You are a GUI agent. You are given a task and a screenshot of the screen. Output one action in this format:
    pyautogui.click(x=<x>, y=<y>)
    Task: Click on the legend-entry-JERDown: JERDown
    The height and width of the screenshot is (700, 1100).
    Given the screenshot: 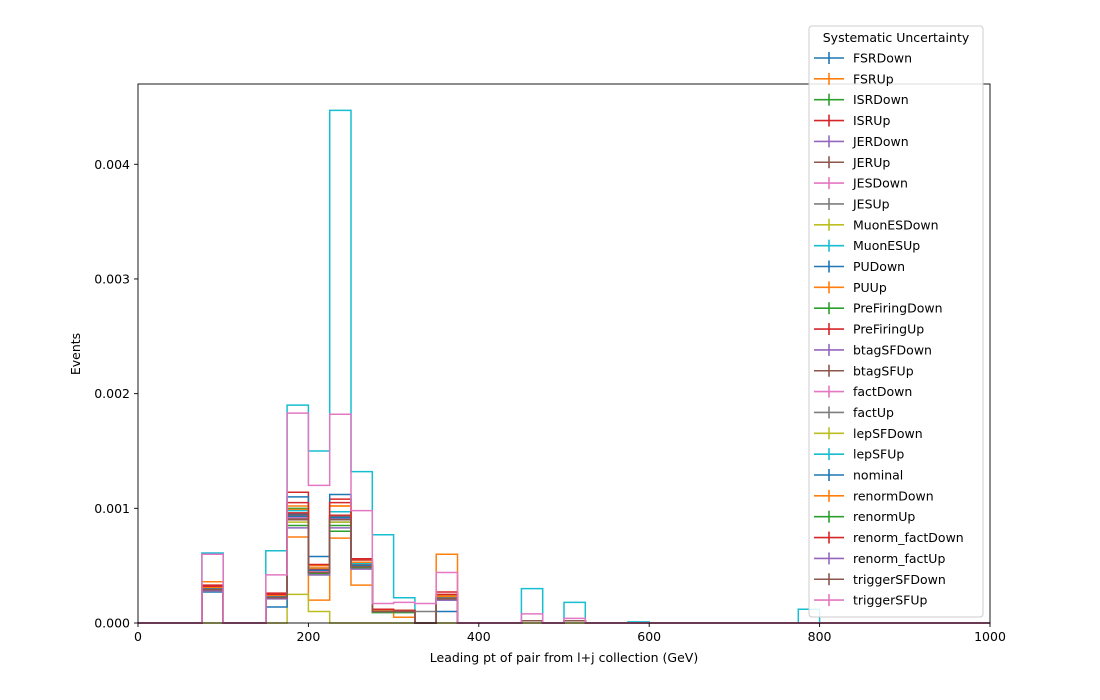 What is the action you would take?
    pyautogui.click(x=861, y=141)
    